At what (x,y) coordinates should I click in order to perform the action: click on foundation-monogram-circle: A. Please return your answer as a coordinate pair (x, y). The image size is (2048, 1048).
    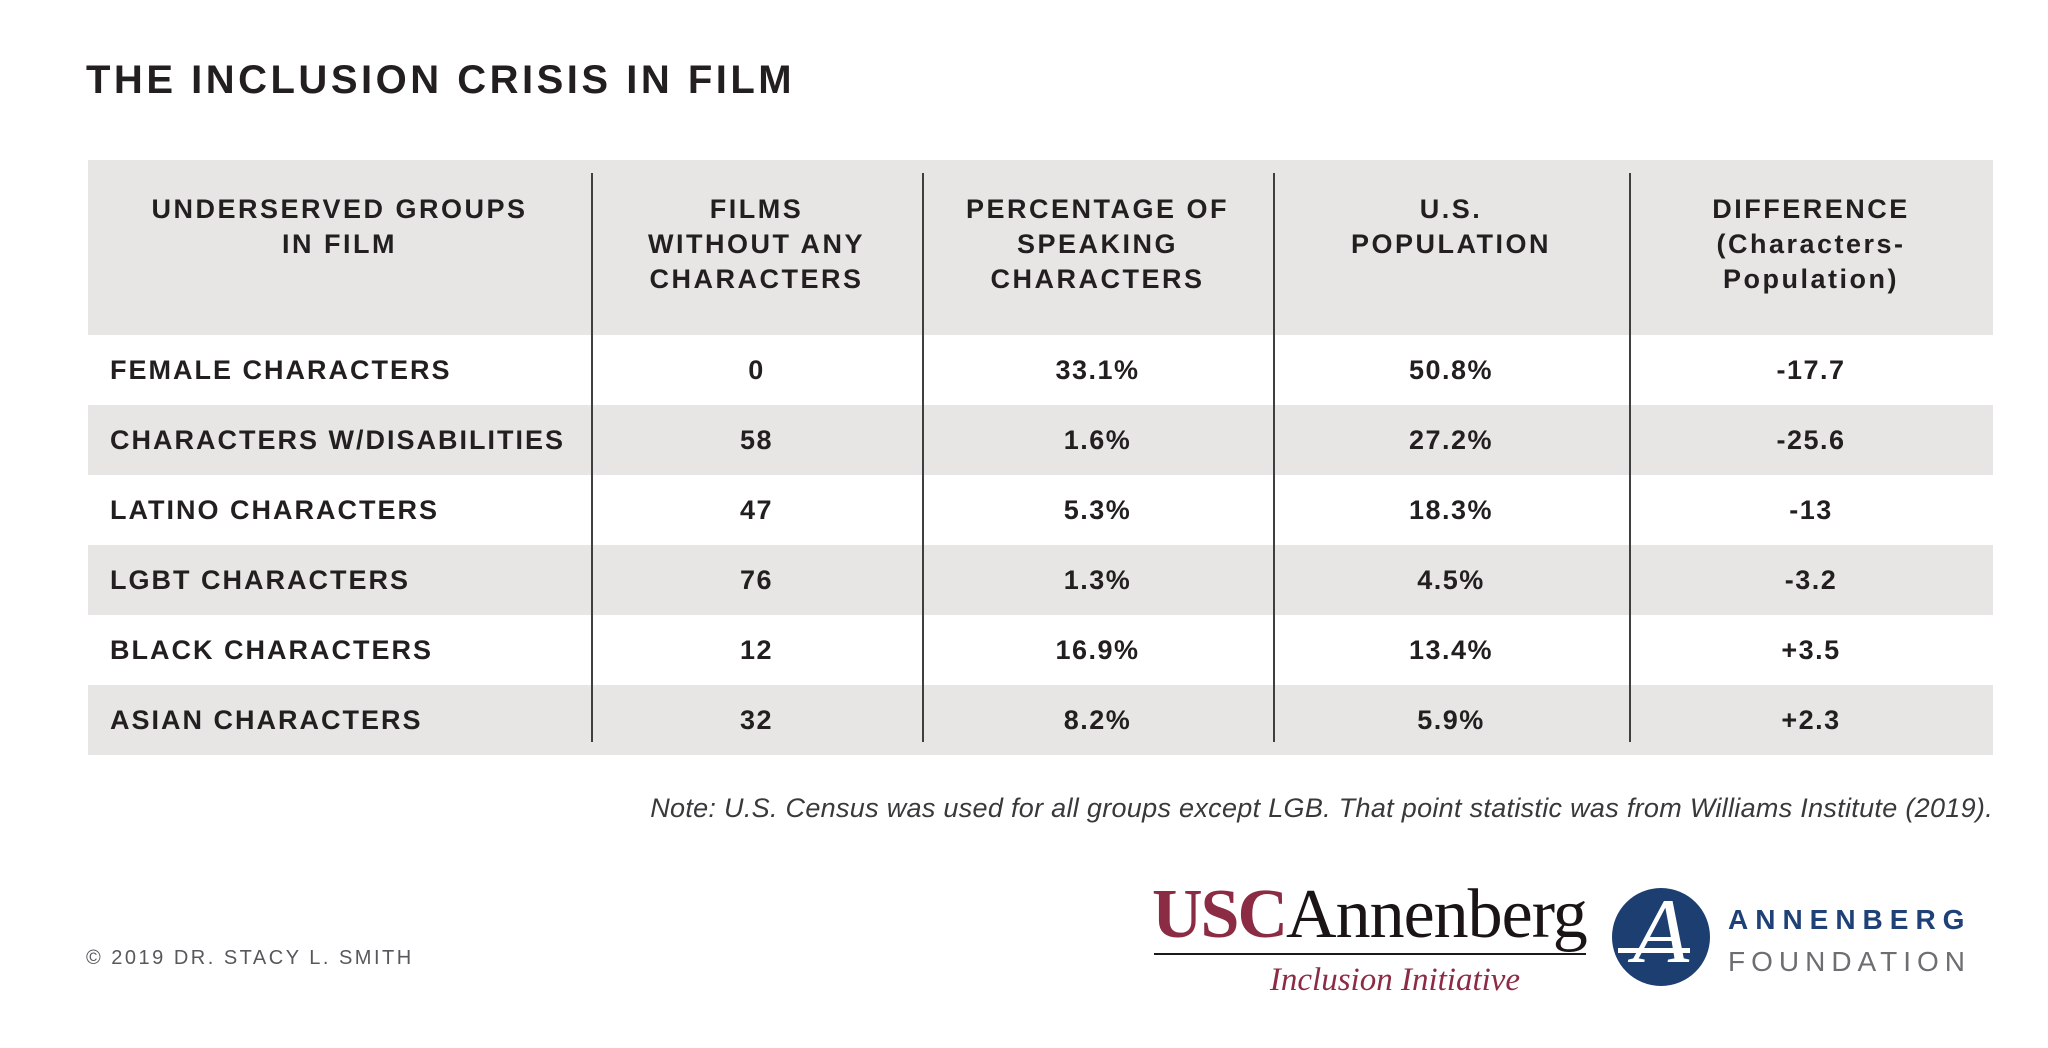
    Looking at the image, I should click on (1661, 937).